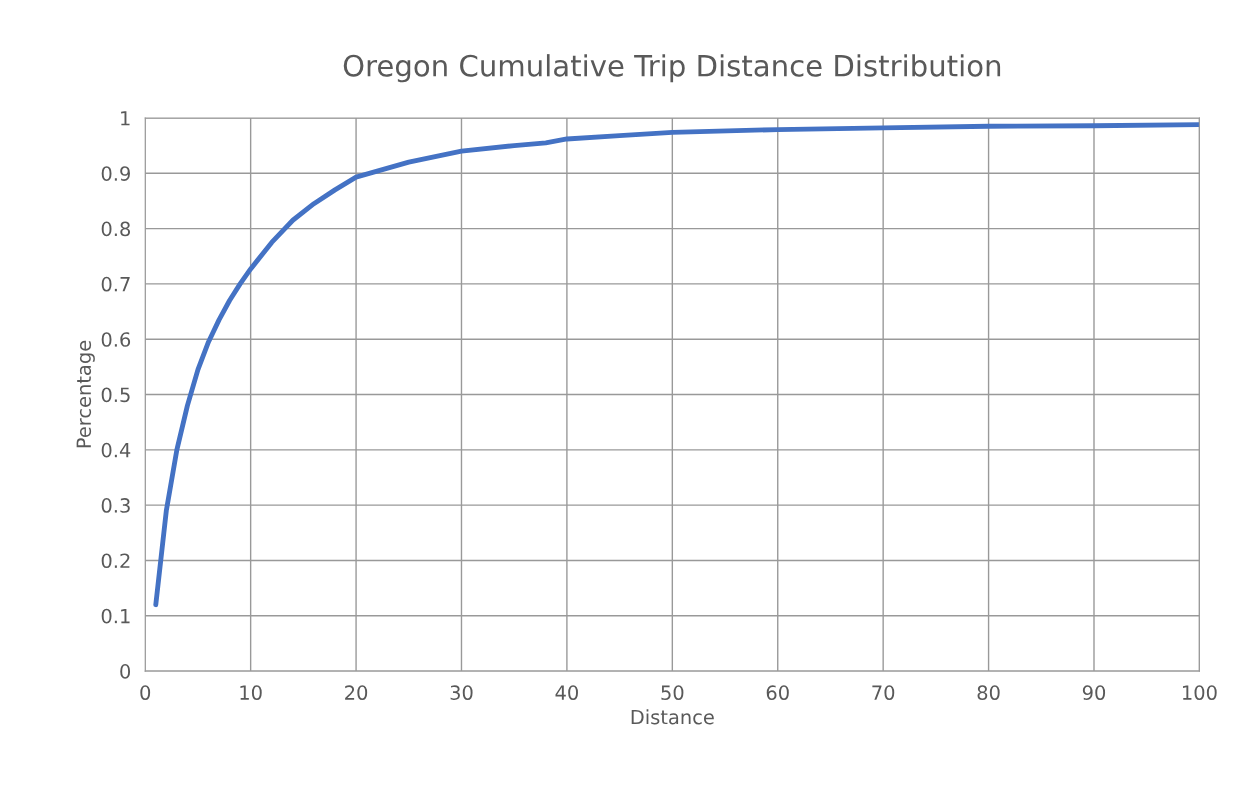 This screenshot has height=797, width=1252. What do you see at coordinates (883, 693) in the screenshot?
I see `x-tick-label: 70` at bounding box center [883, 693].